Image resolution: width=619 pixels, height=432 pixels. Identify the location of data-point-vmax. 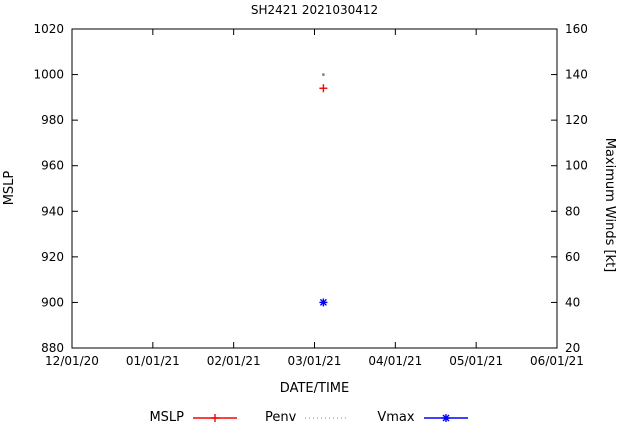
(323, 302).